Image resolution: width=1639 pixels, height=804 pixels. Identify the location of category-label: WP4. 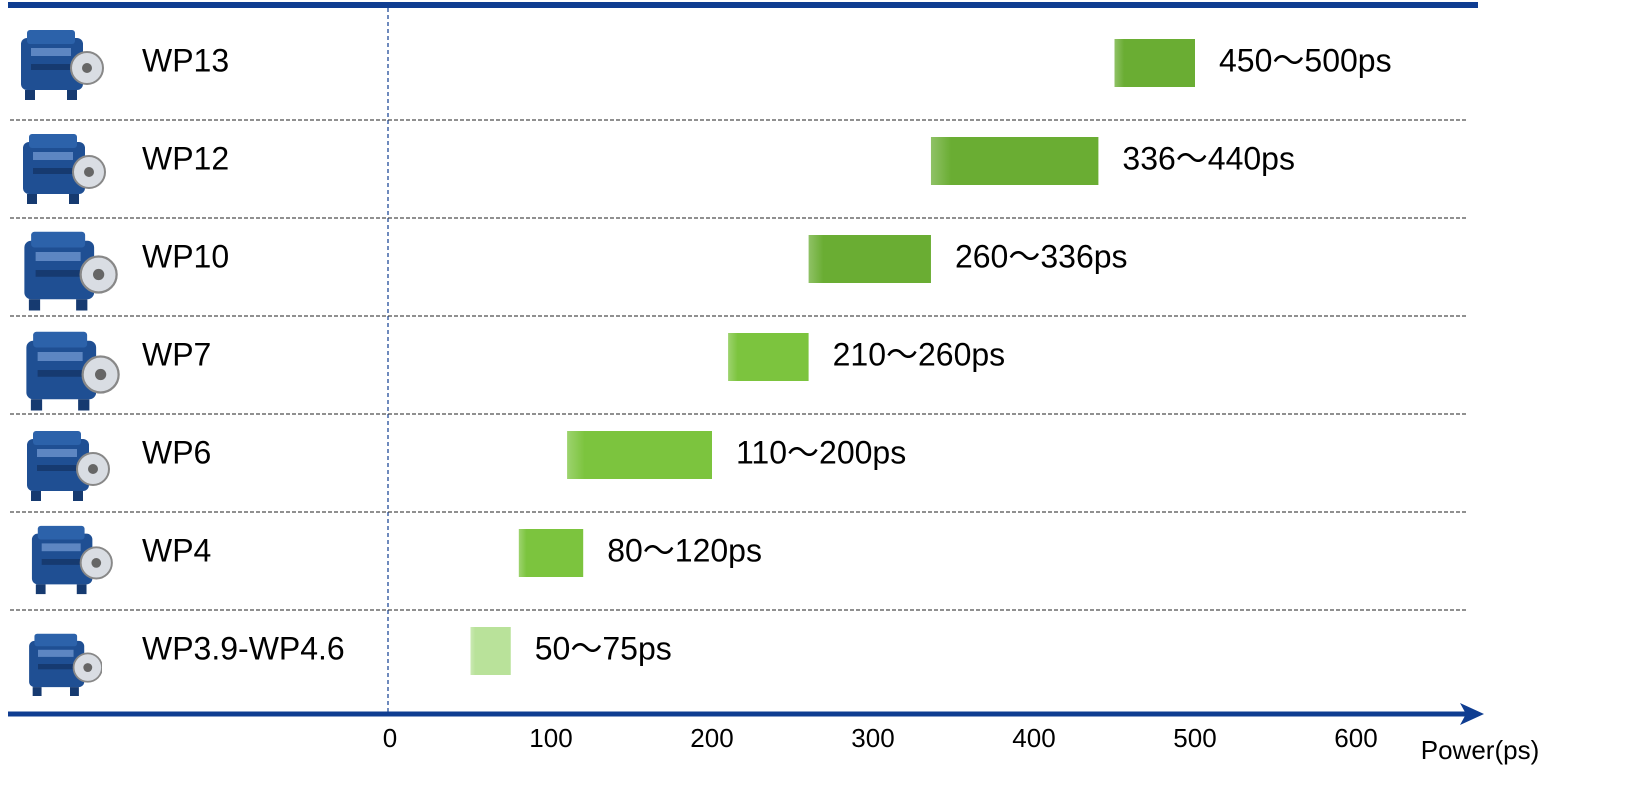
(176, 550).